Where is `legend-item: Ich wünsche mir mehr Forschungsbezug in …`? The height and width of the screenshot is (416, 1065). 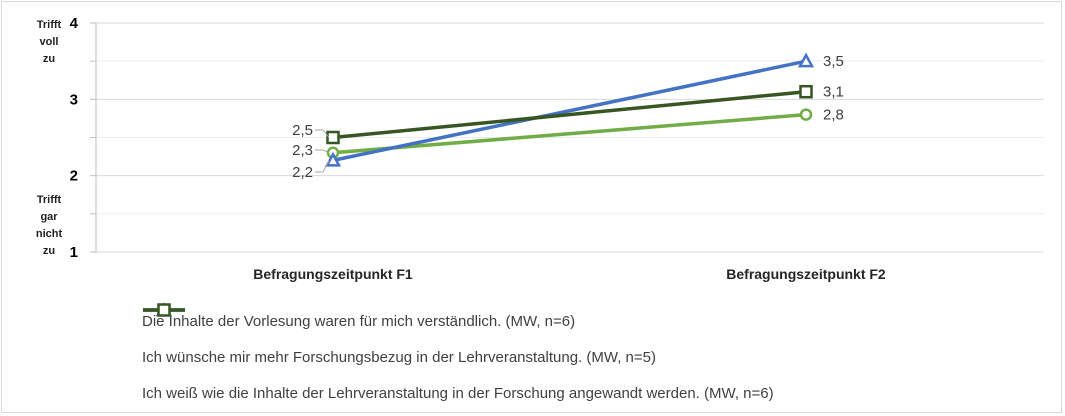 legend-item: Ich wünsche mir mehr Forschungsbezug in … is located at coordinates (458, 339).